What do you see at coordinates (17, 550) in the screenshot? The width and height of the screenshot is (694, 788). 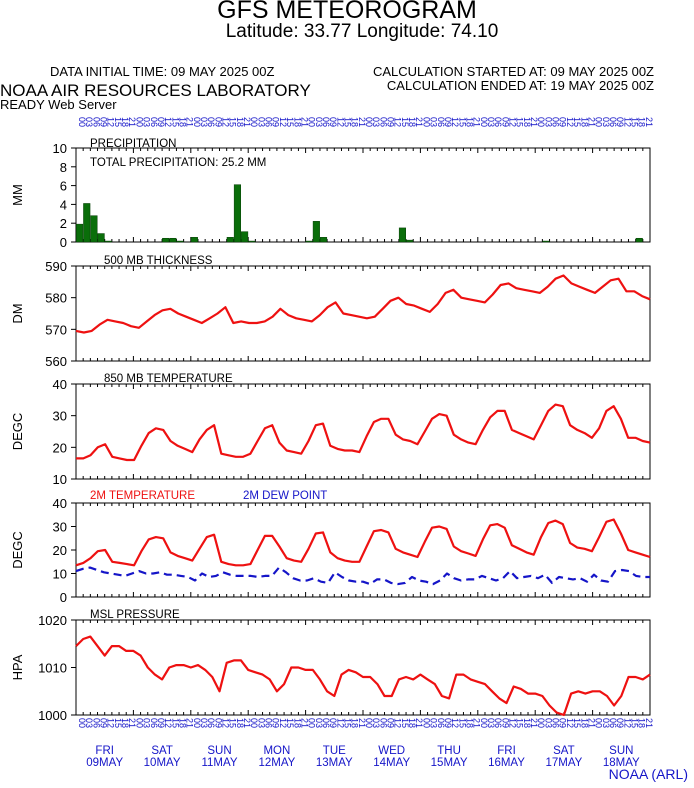 I see `y-axis-label: DEGC` at bounding box center [17, 550].